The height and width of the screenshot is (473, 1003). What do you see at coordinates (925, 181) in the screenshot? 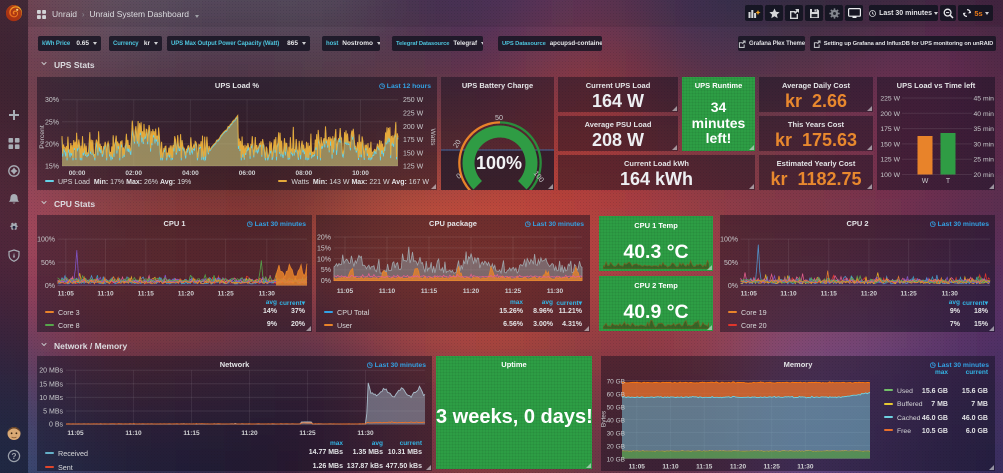
I see `svg-text: W` at bounding box center [925, 181].